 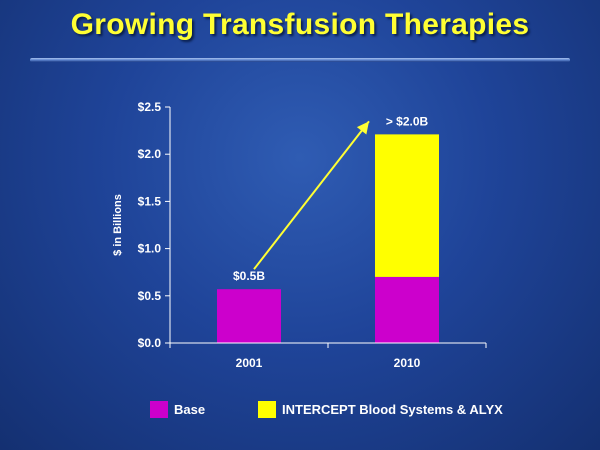 I want to click on y-tick-label: $1.5, so click(x=150, y=201).